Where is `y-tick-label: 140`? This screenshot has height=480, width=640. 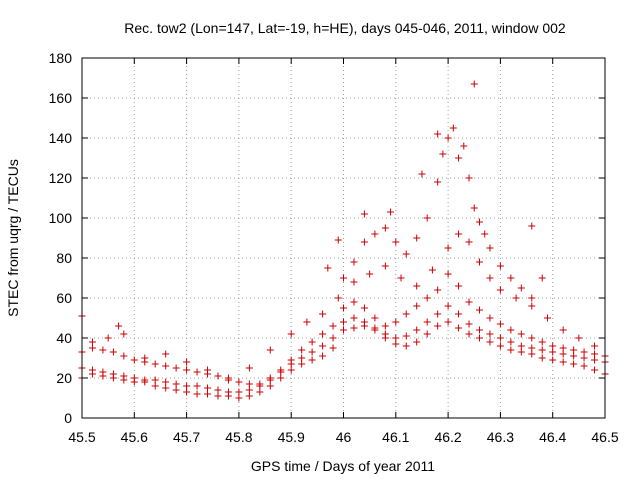
y-tick-label: 140 is located at coordinates (61, 138).